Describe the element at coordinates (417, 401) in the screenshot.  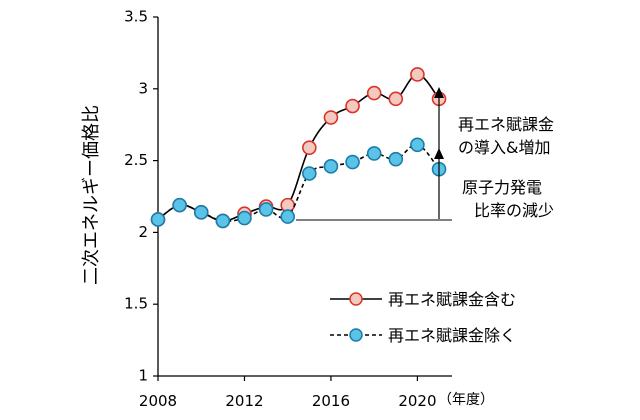
I see `x-tick-label: 2020` at that location.